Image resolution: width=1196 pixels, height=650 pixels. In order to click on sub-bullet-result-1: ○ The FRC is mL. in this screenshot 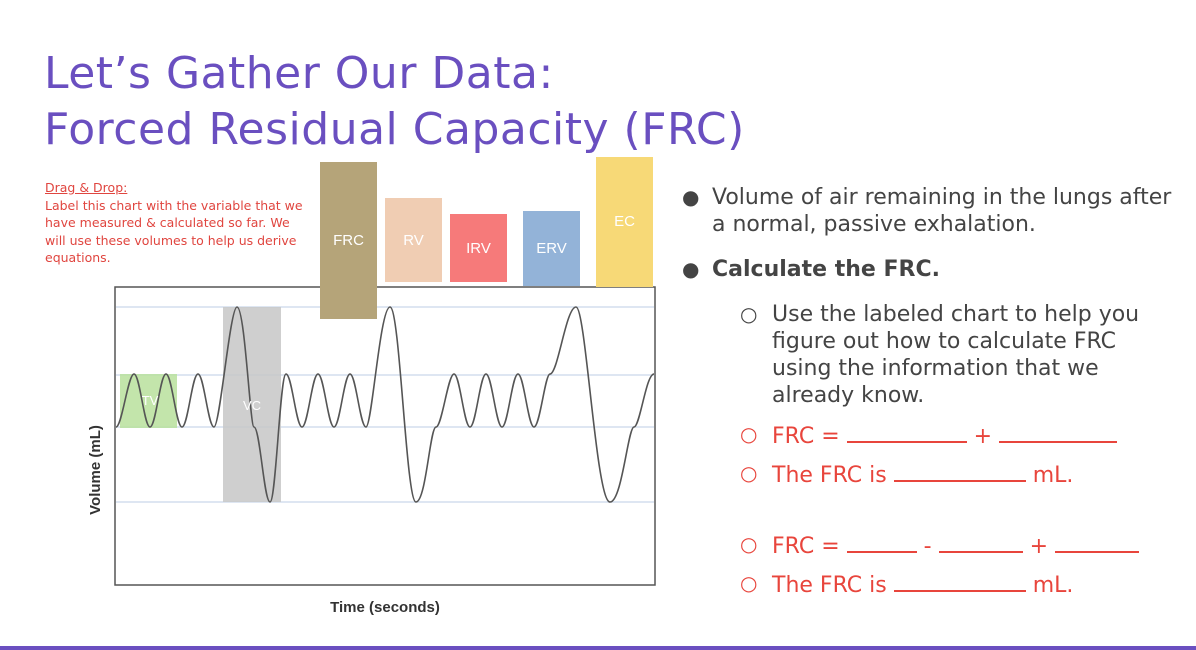, I will do `click(930, 474)`.